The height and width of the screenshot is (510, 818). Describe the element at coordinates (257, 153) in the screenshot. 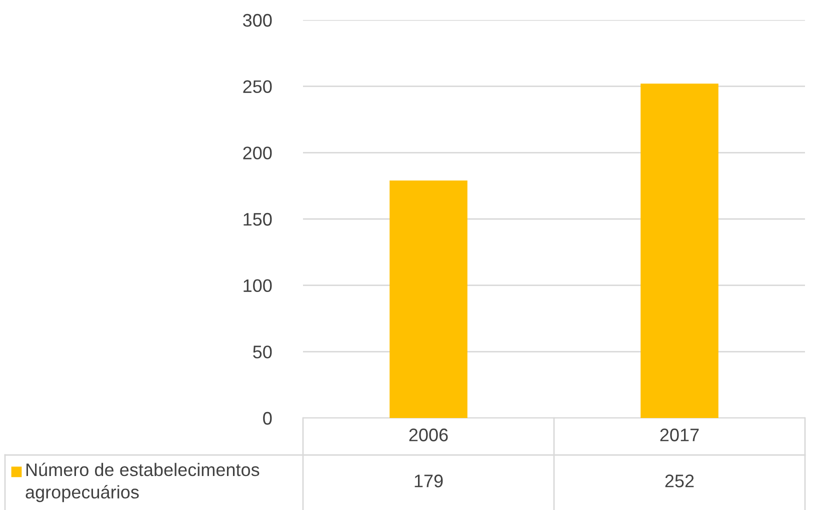

I see `y-tick-label: 200` at that location.